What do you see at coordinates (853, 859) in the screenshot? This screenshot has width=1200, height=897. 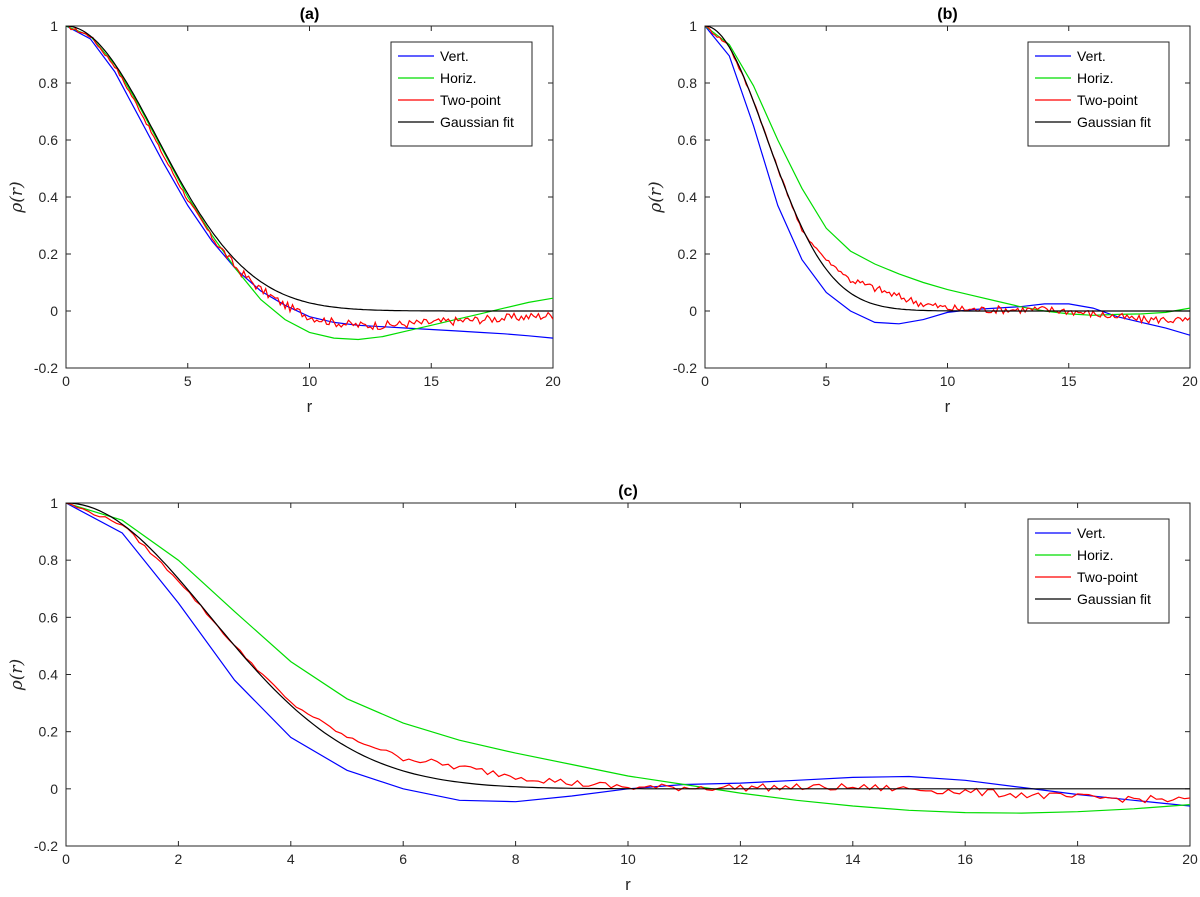 I see `x-tick-label: 14` at bounding box center [853, 859].